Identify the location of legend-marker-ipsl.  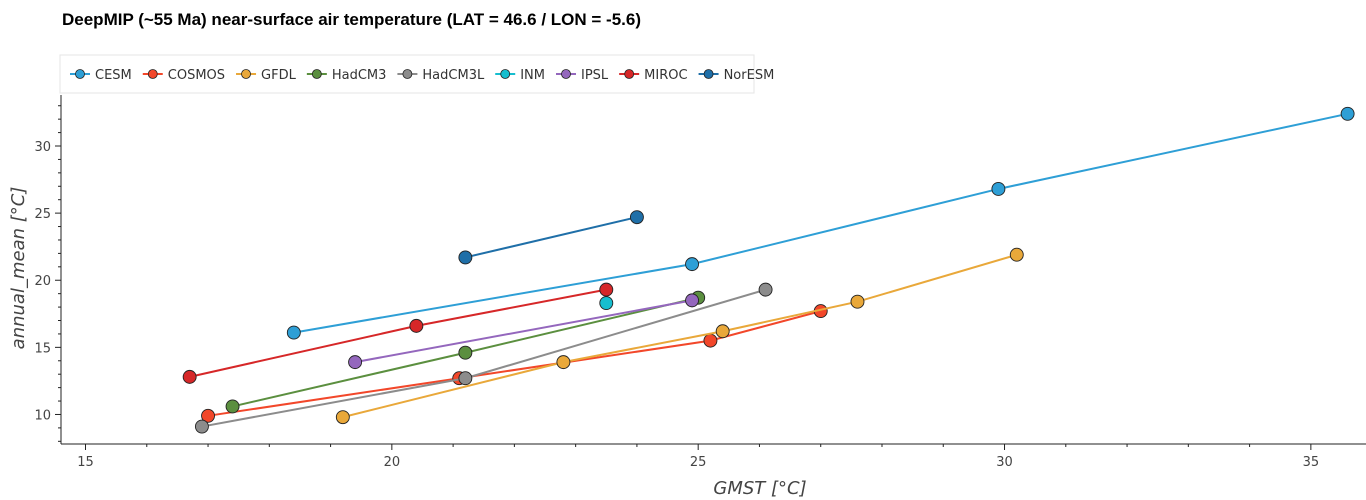
(566, 74).